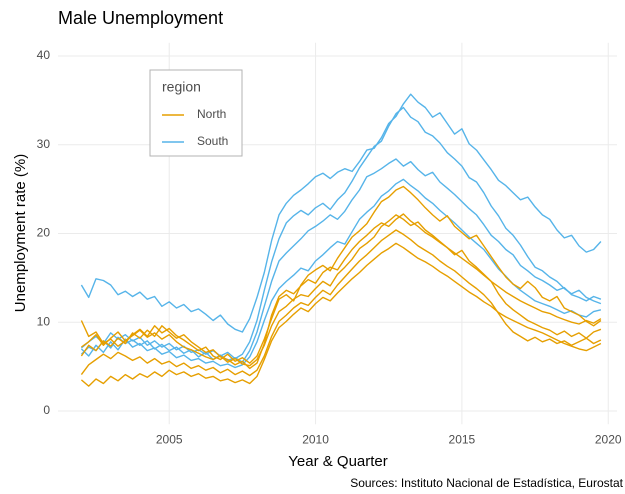  Describe the element at coordinates (181, 87) in the screenshot. I see `legend-title: region` at that location.